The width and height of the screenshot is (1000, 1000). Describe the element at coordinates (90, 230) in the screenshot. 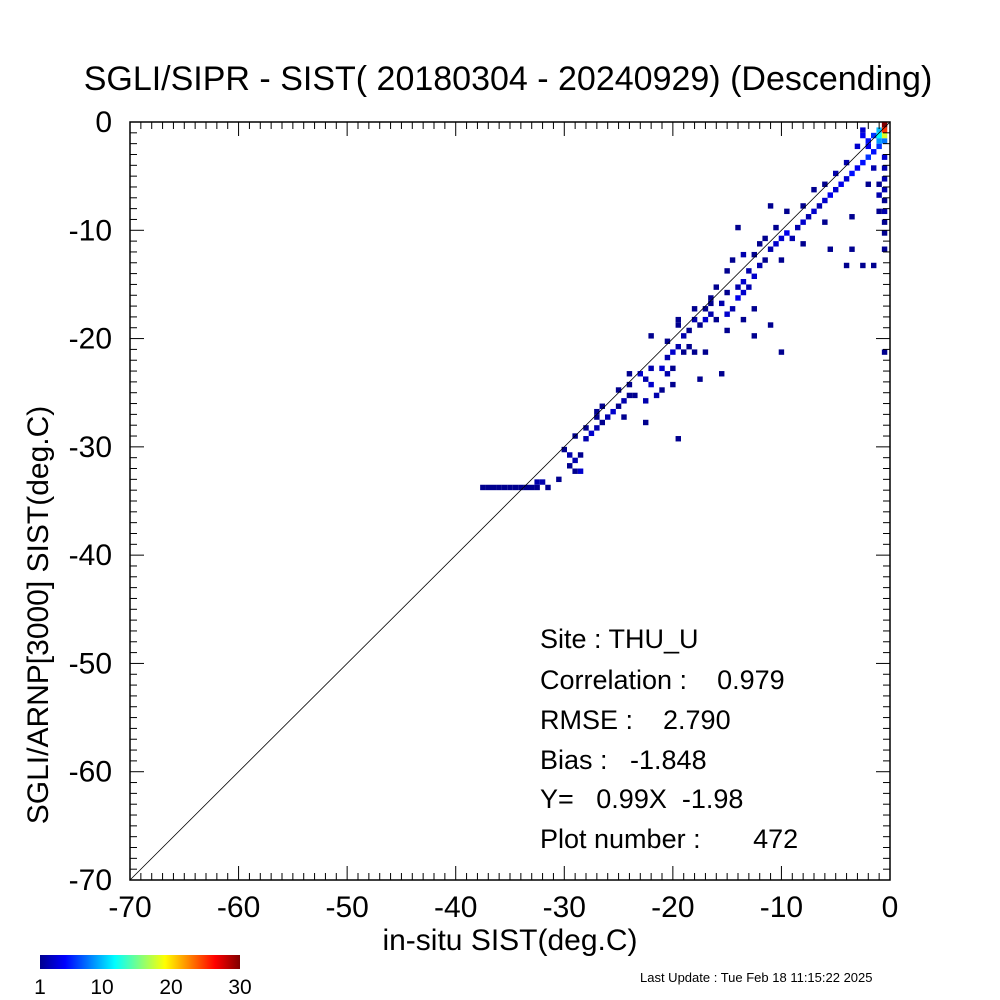

I see `y-tick-label: -10` at that location.